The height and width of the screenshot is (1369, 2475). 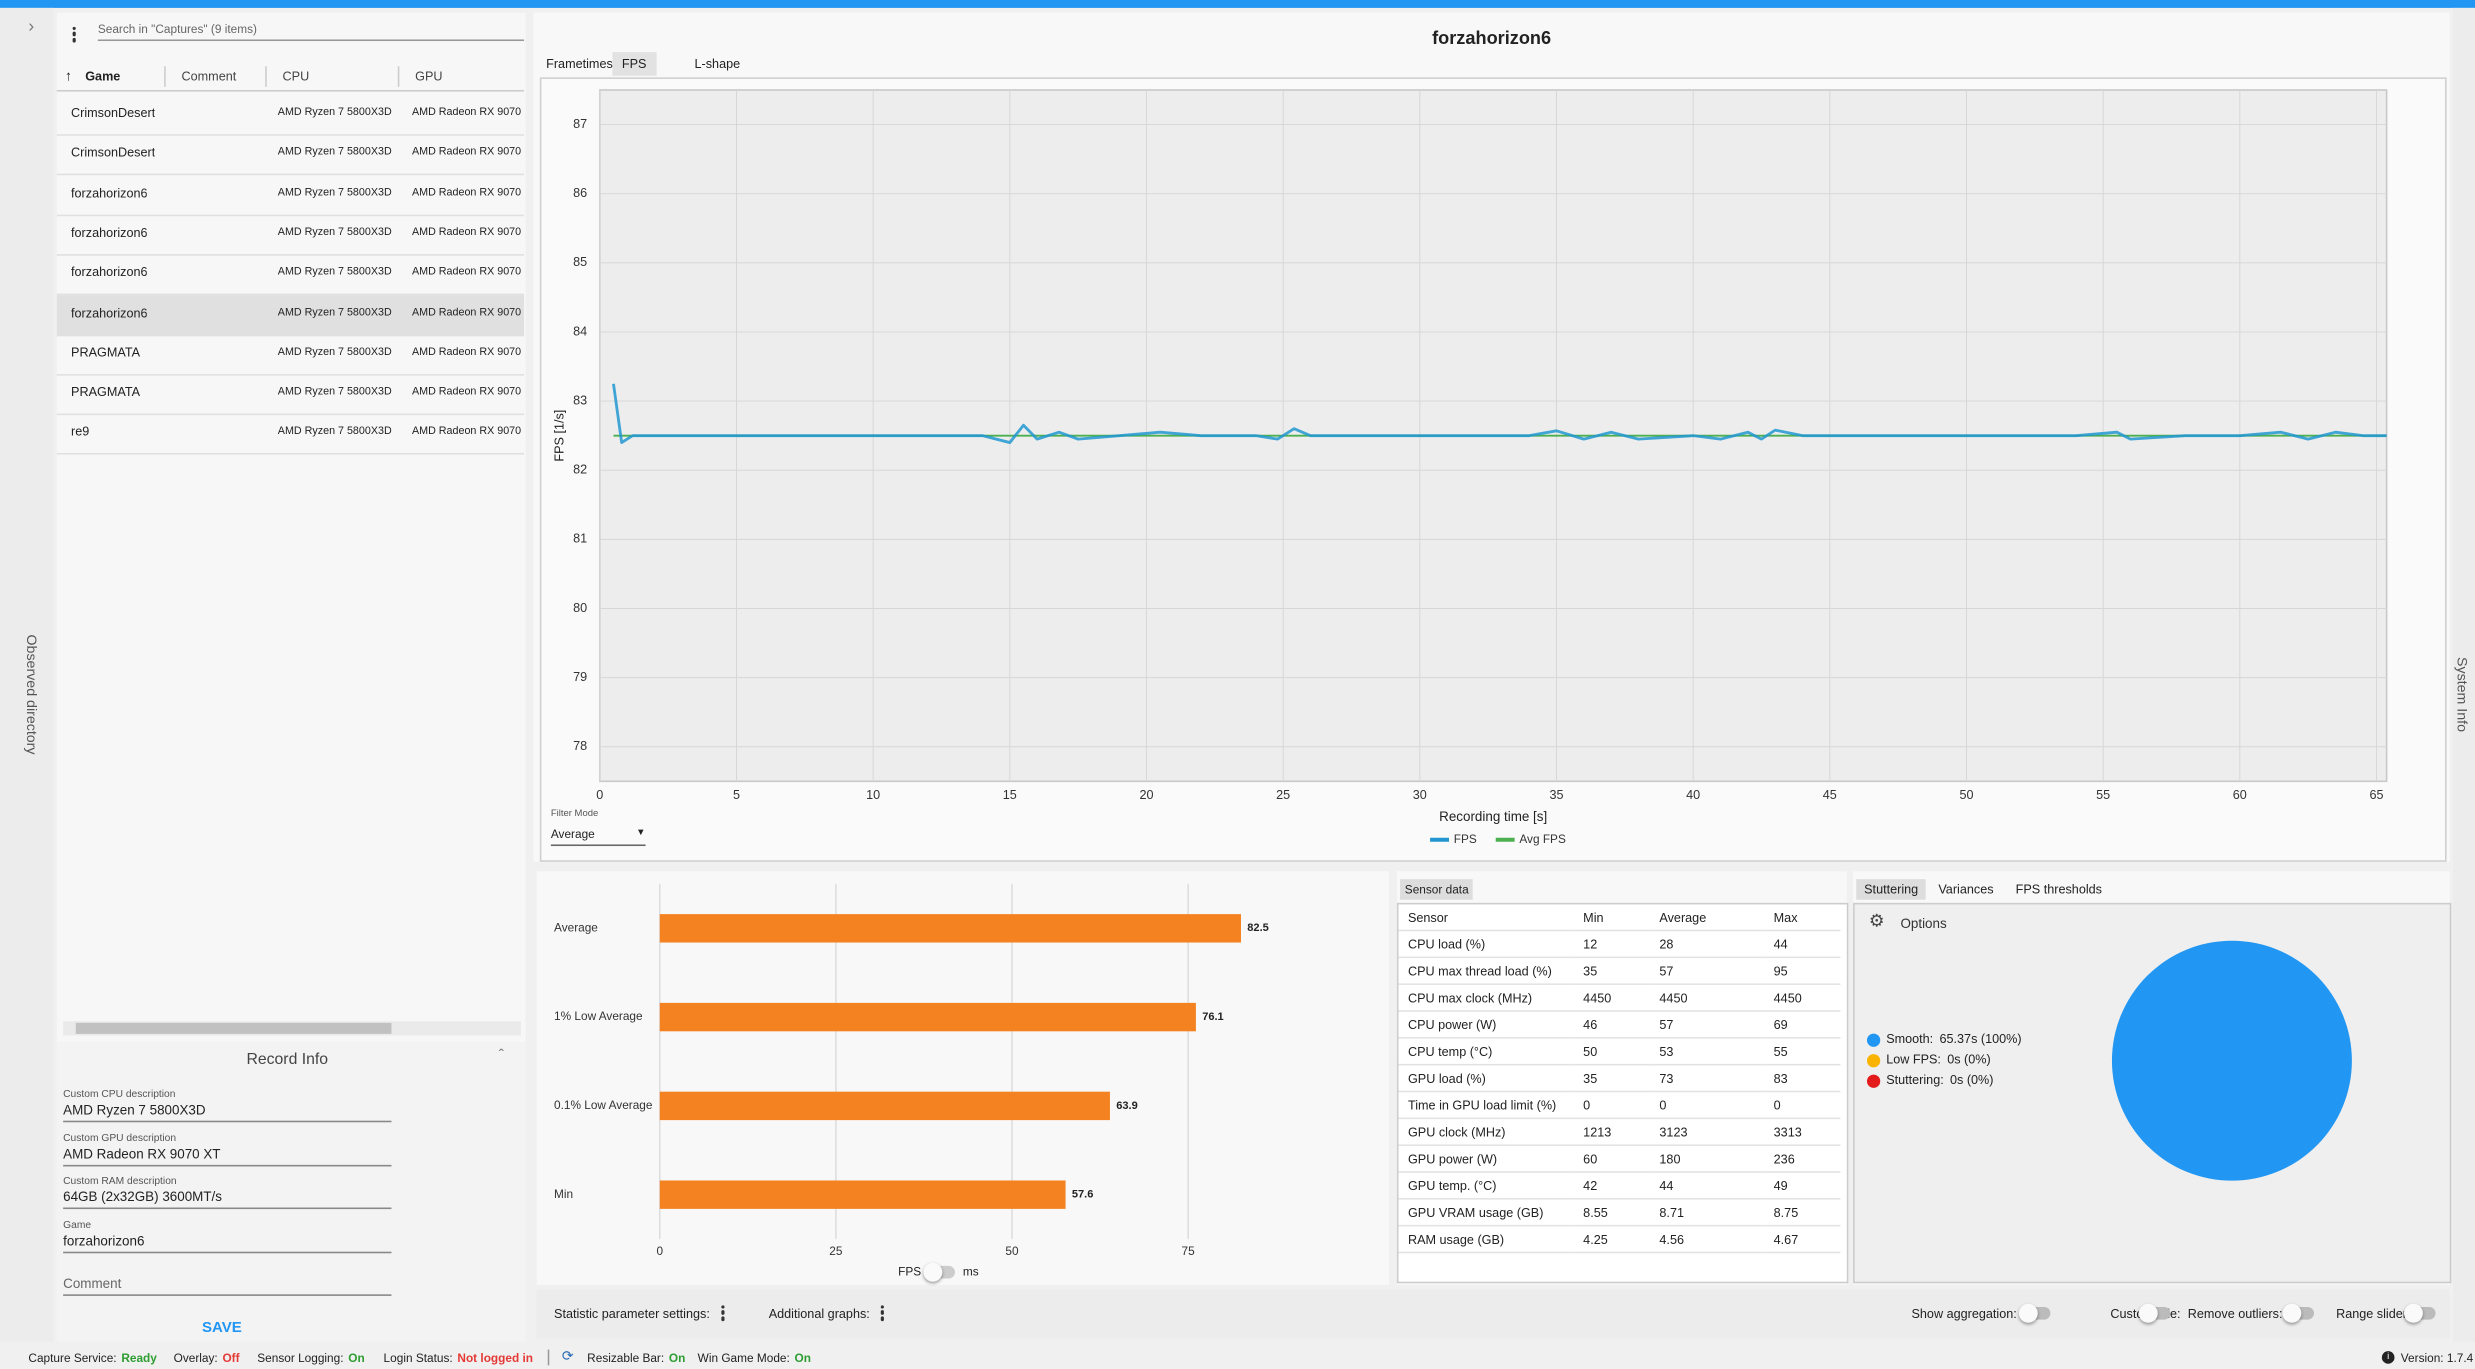 What do you see at coordinates (222, 1328) in the screenshot?
I see `save-button: SAVE` at bounding box center [222, 1328].